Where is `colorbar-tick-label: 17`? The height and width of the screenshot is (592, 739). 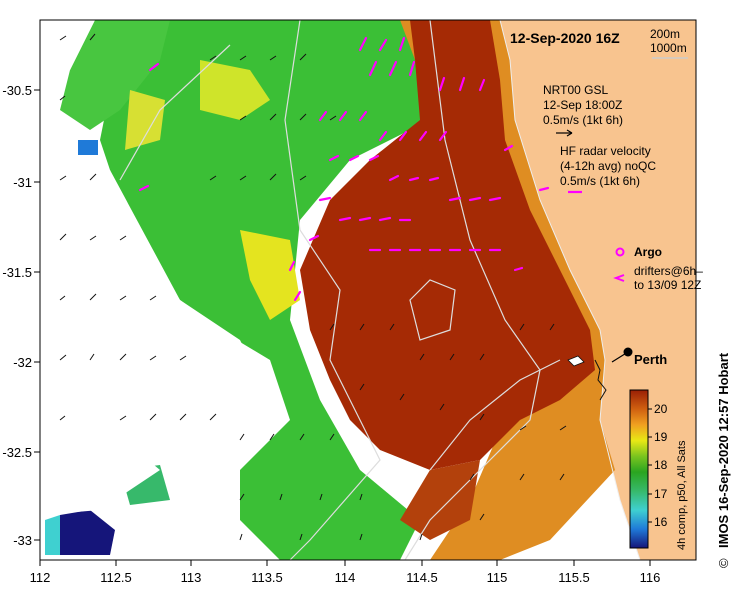
colorbar-tick-label: 17 is located at coordinates (661, 494).